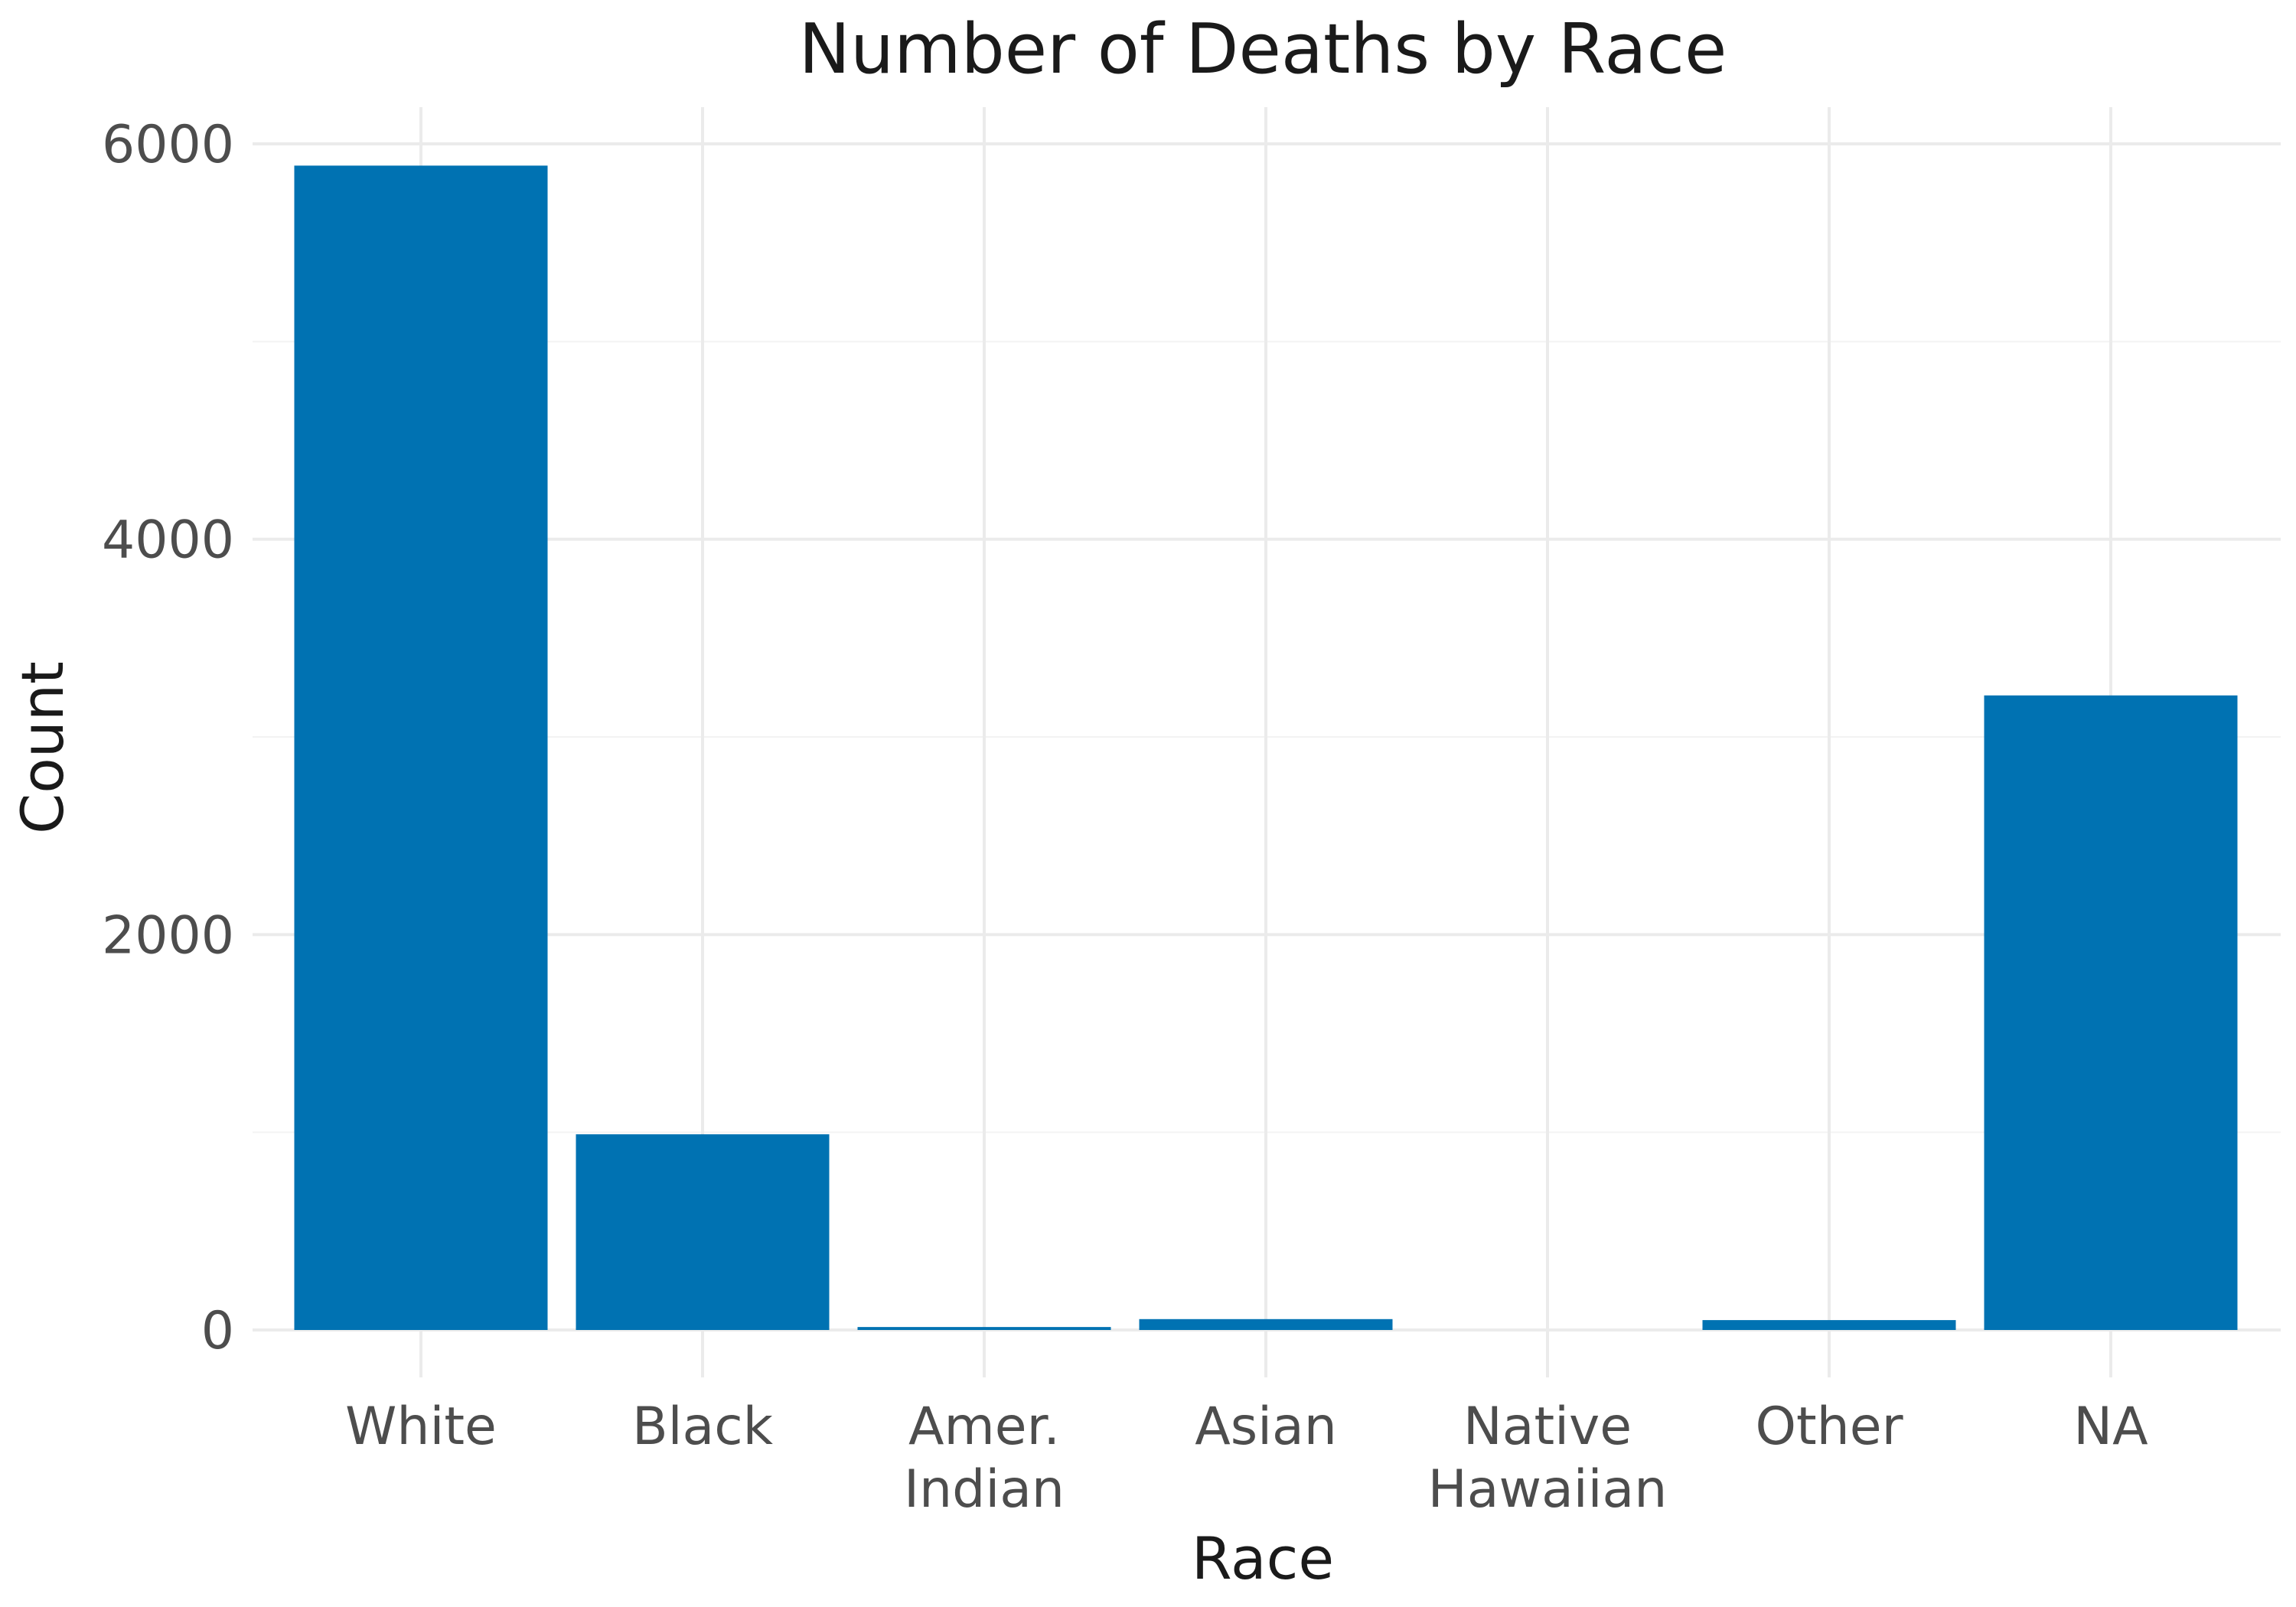  Describe the element at coordinates (421, 1427) in the screenshot. I see `x-tick-label: White` at that location.